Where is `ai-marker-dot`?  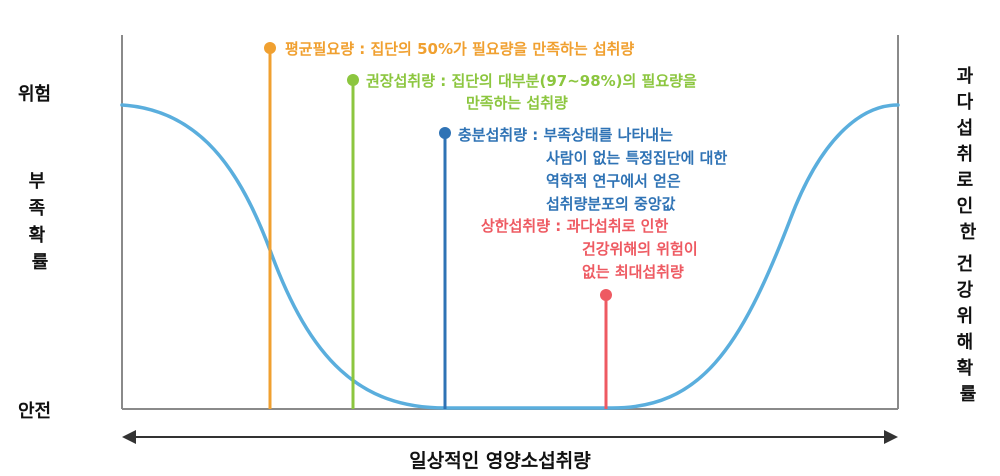
ai-marker-dot is located at coordinates (445, 133).